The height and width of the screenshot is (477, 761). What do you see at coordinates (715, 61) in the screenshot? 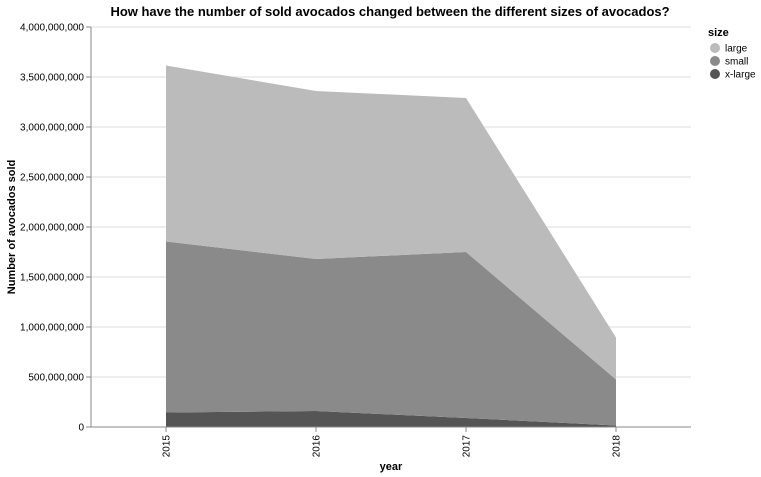
I see `legend-swatch-small` at bounding box center [715, 61].